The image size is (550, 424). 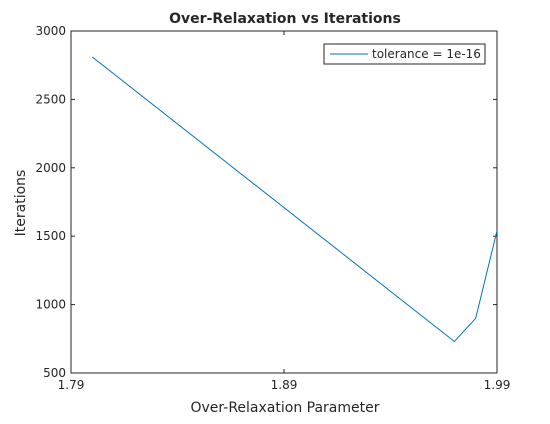 I want to click on y-tick-label: 3000, so click(x=50, y=31).